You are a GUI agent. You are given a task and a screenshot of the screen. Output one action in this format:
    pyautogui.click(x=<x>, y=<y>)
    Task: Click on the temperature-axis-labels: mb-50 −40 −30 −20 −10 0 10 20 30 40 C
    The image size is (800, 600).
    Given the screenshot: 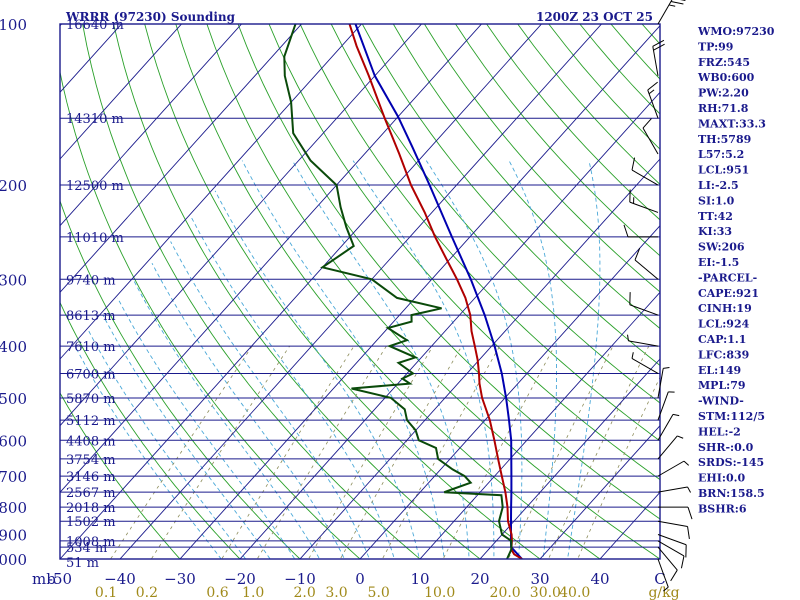 What is the action you would take?
    pyautogui.click(x=349, y=579)
    